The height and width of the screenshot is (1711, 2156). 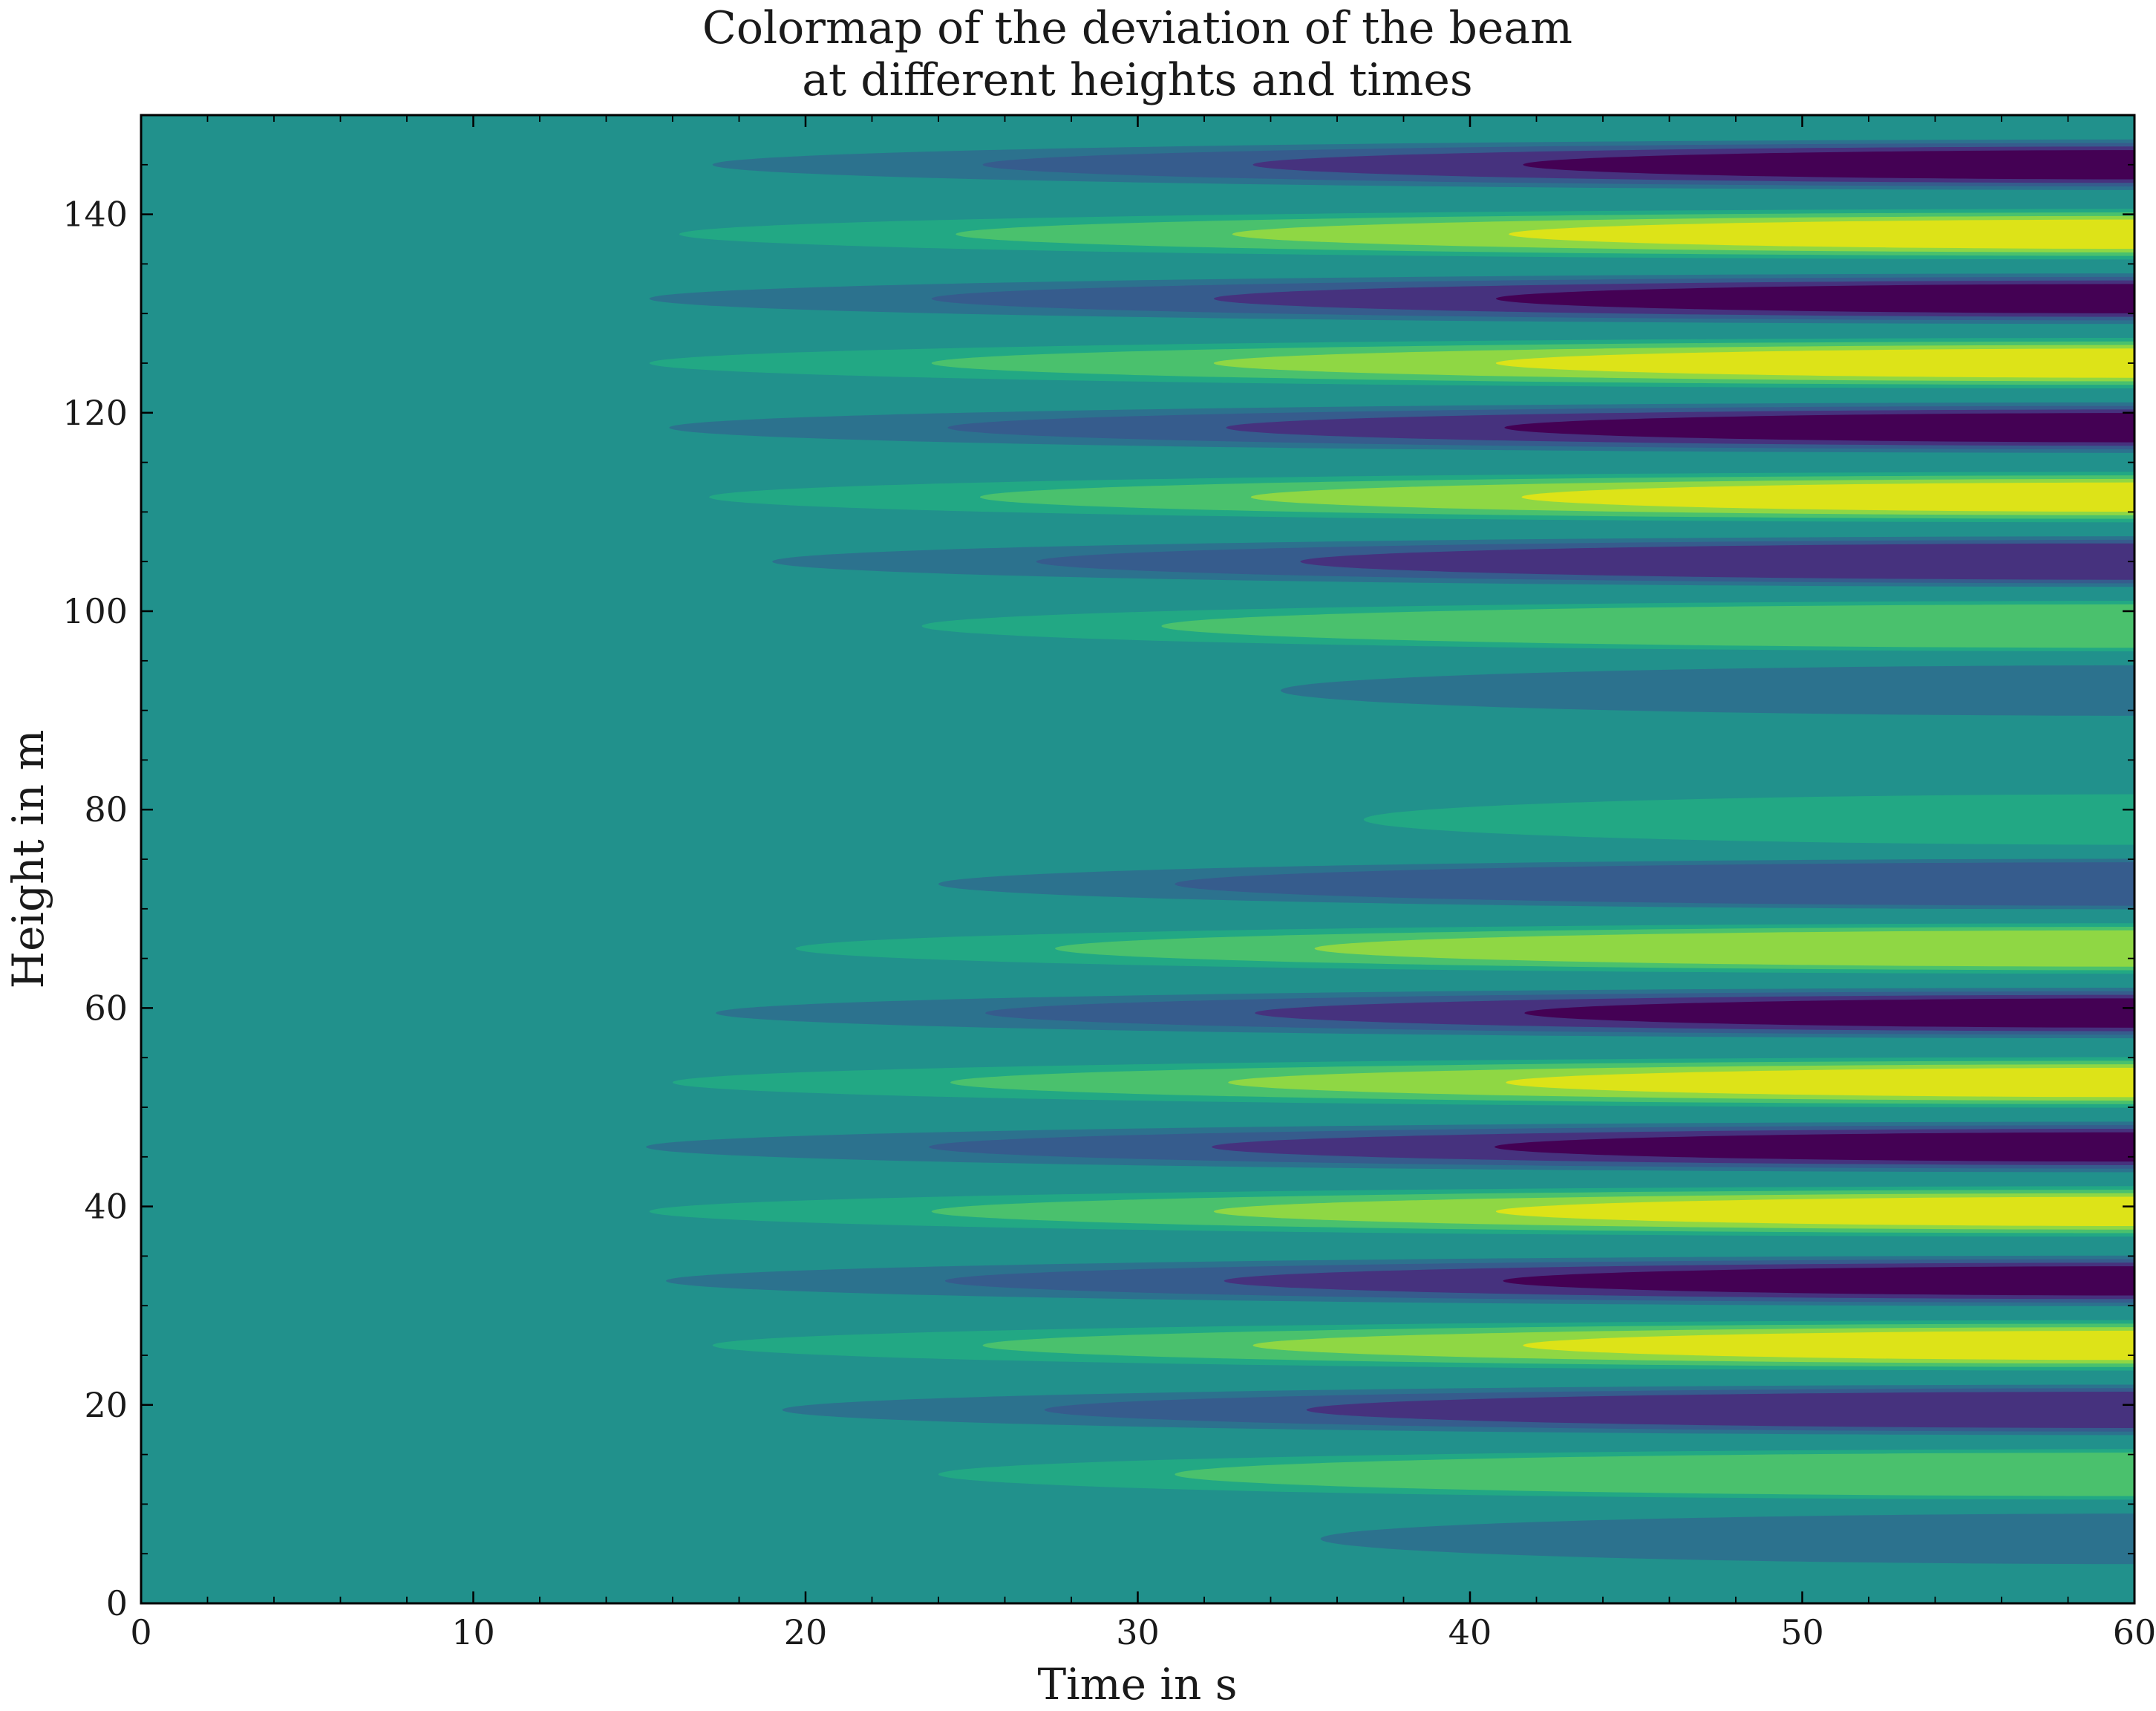 What do you see at coordinates (1138, 1632) in the screenshot?
I see `x-tick-label: 30` at bounding box center [1138, 1632].